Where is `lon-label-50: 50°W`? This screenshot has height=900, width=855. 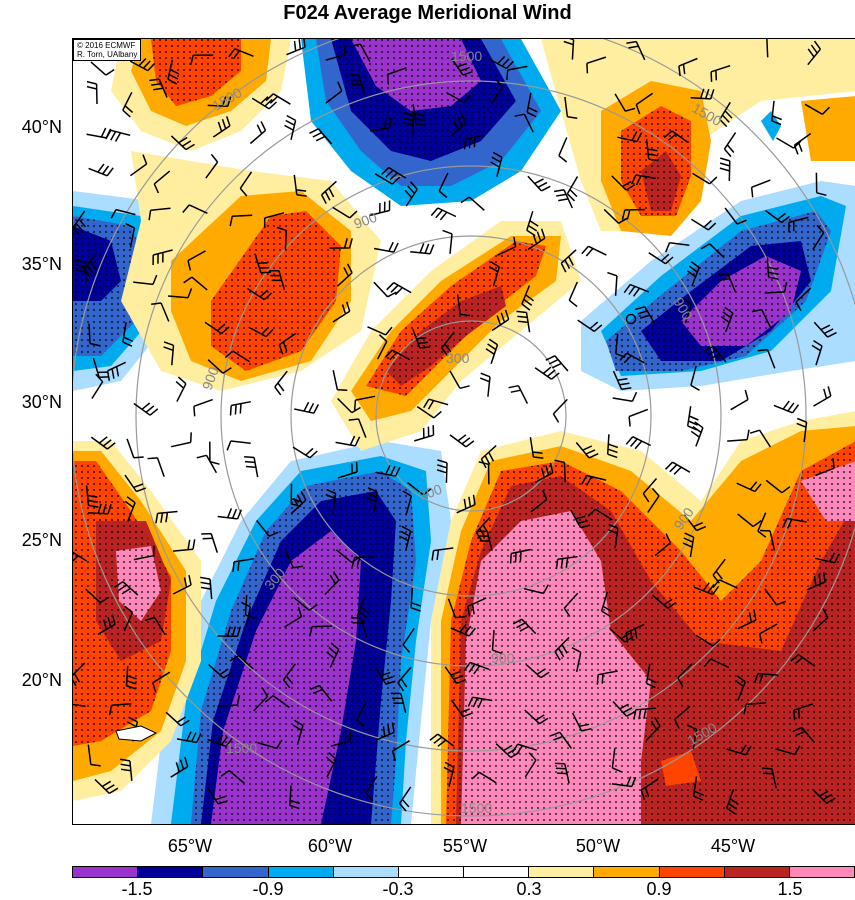
lon-label-50: 50°W is located at coordinates (598, 846).